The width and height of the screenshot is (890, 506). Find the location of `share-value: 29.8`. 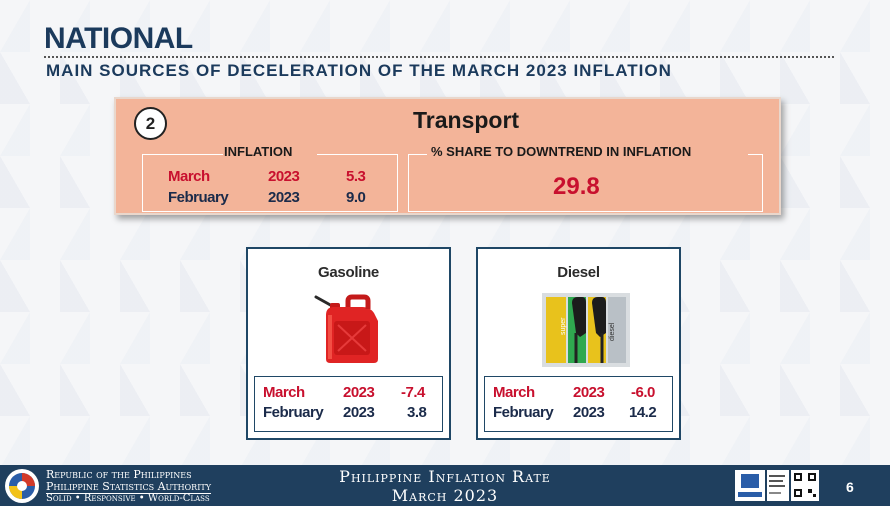

share-value: 29.8 is located at coordinates (576, 186).